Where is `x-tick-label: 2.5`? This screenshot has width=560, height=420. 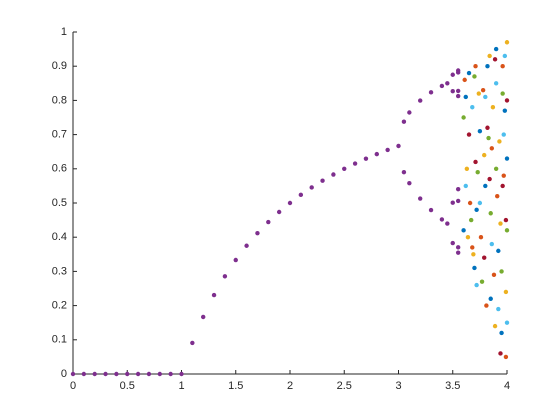 x-tick-label: 2.5 is located at coordinates (344, 386).